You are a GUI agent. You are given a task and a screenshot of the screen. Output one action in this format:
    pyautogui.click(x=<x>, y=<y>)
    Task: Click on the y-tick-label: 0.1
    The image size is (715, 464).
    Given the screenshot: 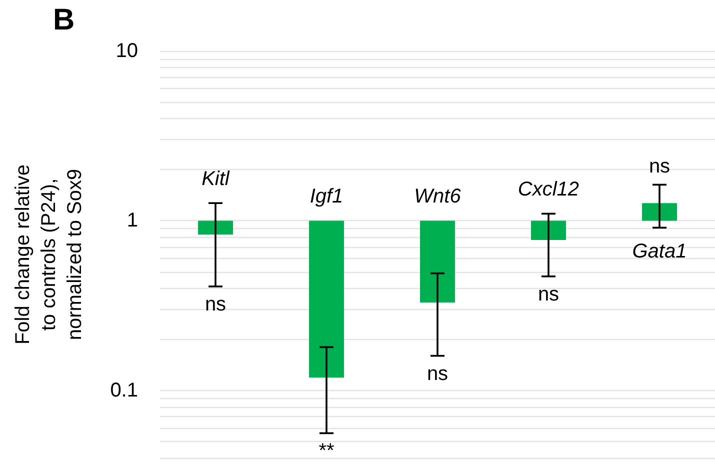 What is the action you would take?
    pyautogui.click(x=124, y=390)
    